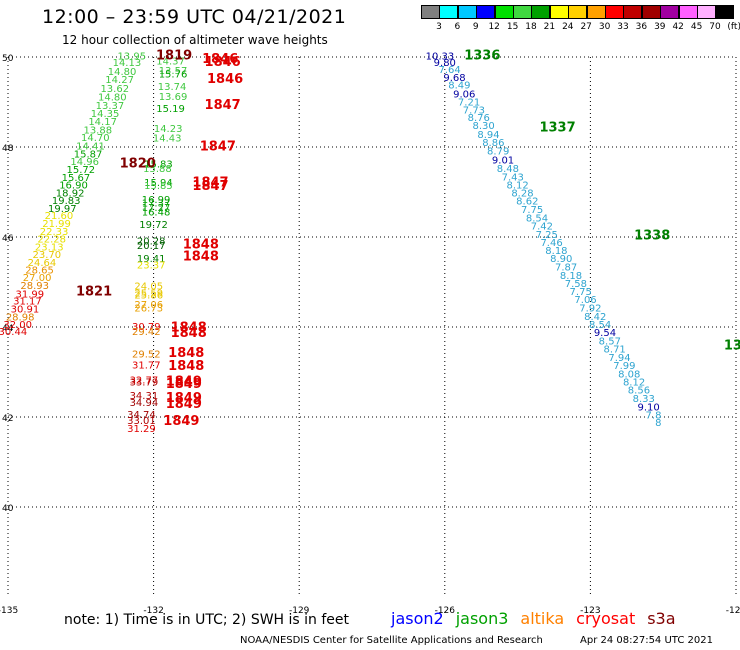  I want to click on wave-height-value: 21.60, so click(59, 216).